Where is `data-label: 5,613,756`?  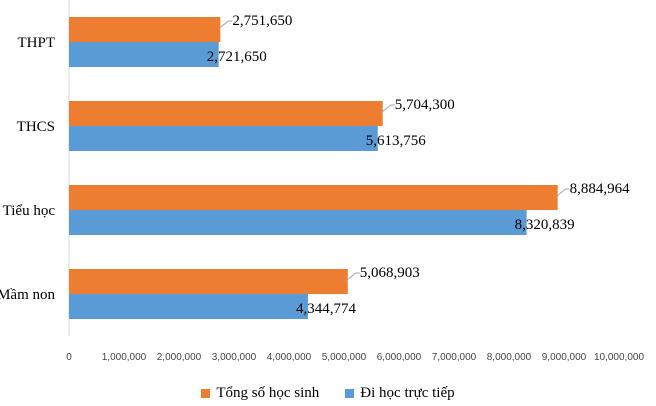
data-label: 5,613,756 is located at coordinates (396, 141).